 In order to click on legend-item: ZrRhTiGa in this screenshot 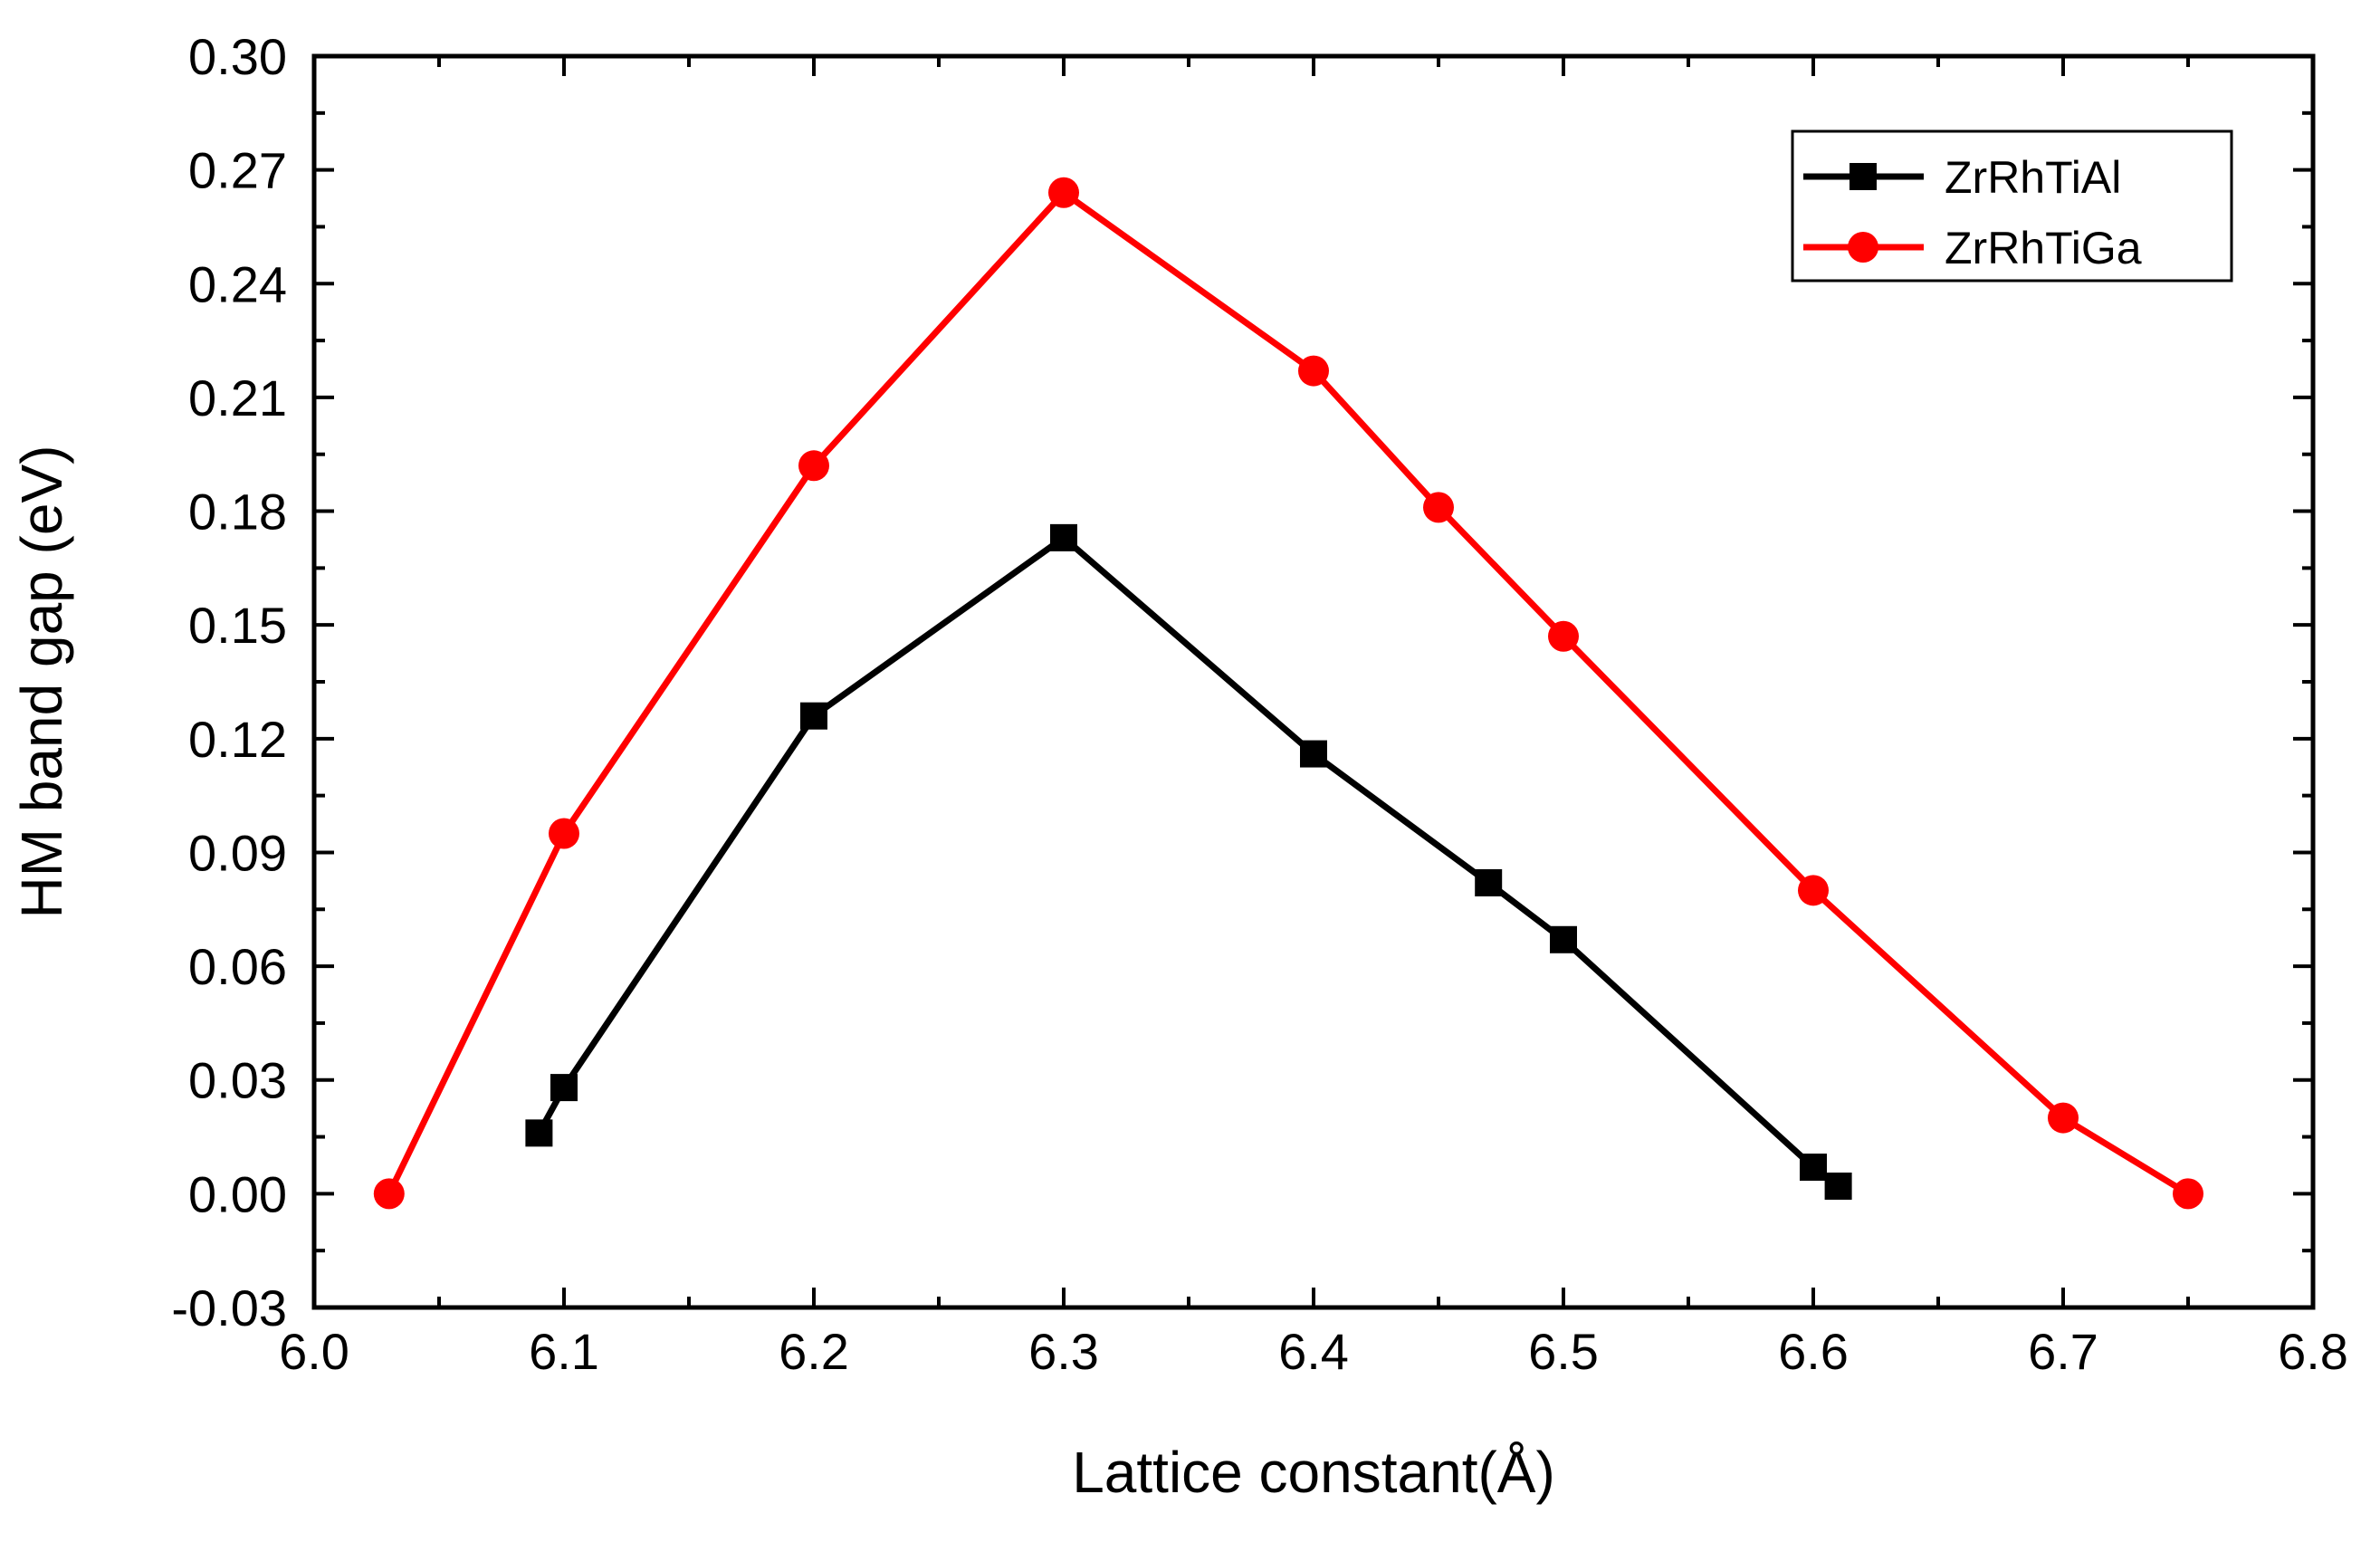, I will do `click(1973, 248)`.